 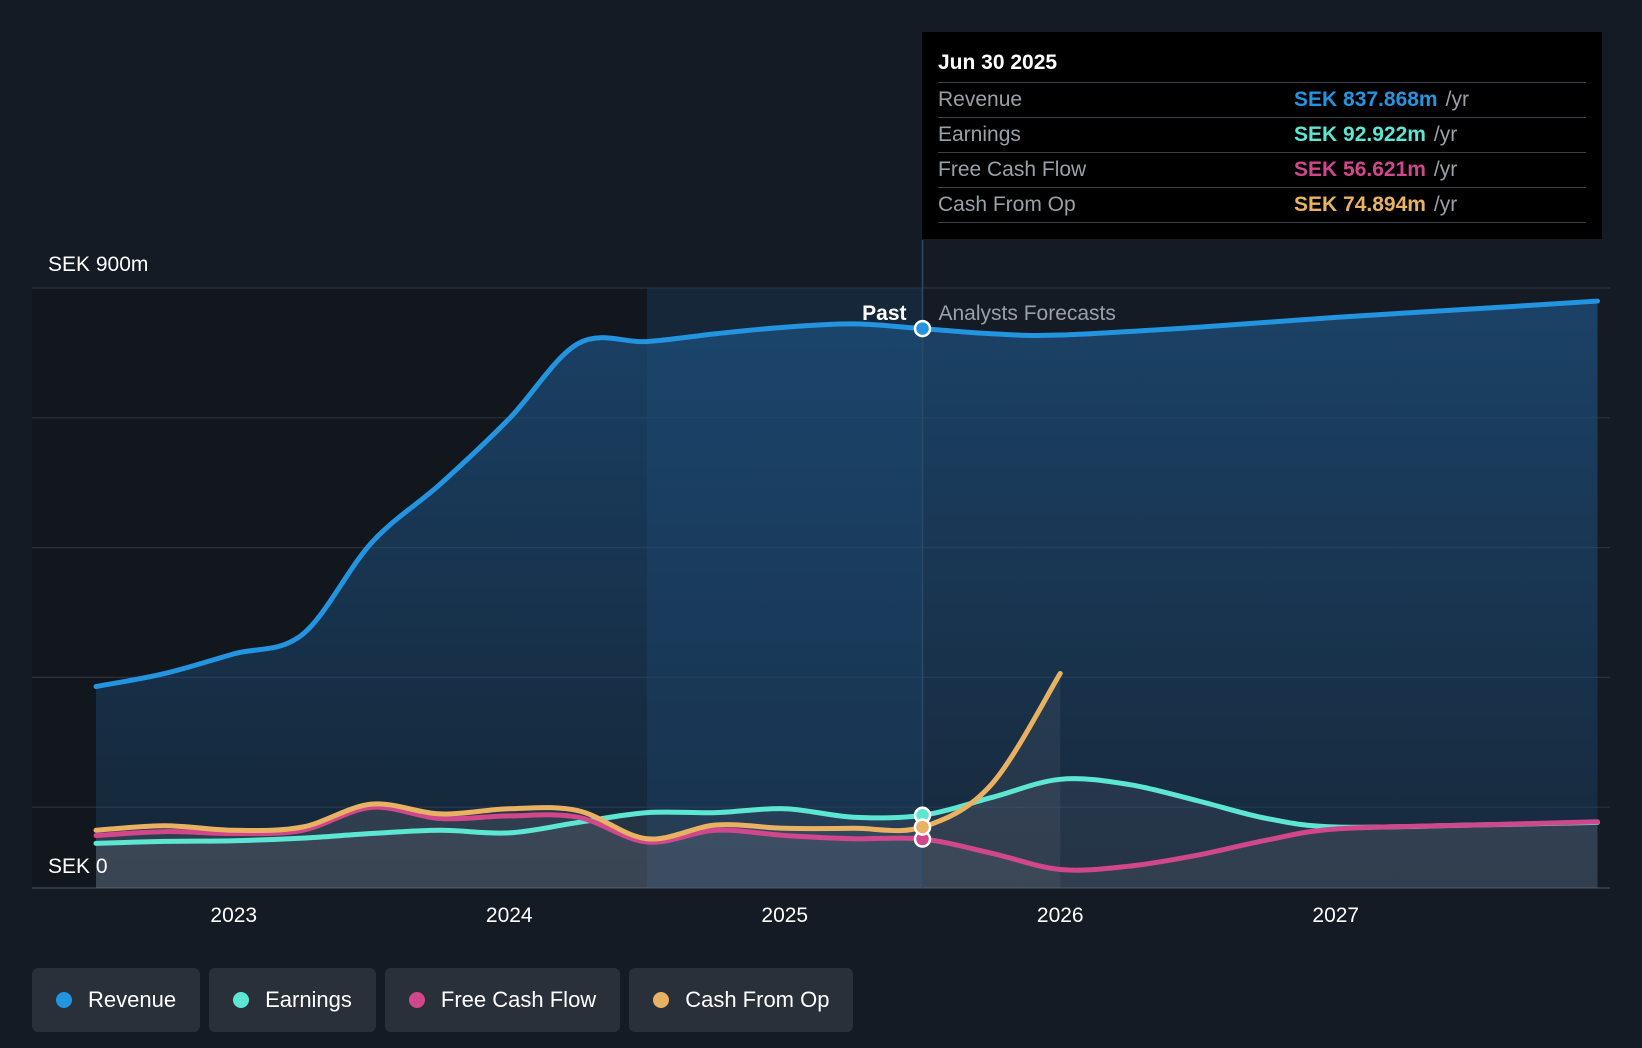 I want to click on legend-item-revenue: Revenue, so click(x=116, y=1000).